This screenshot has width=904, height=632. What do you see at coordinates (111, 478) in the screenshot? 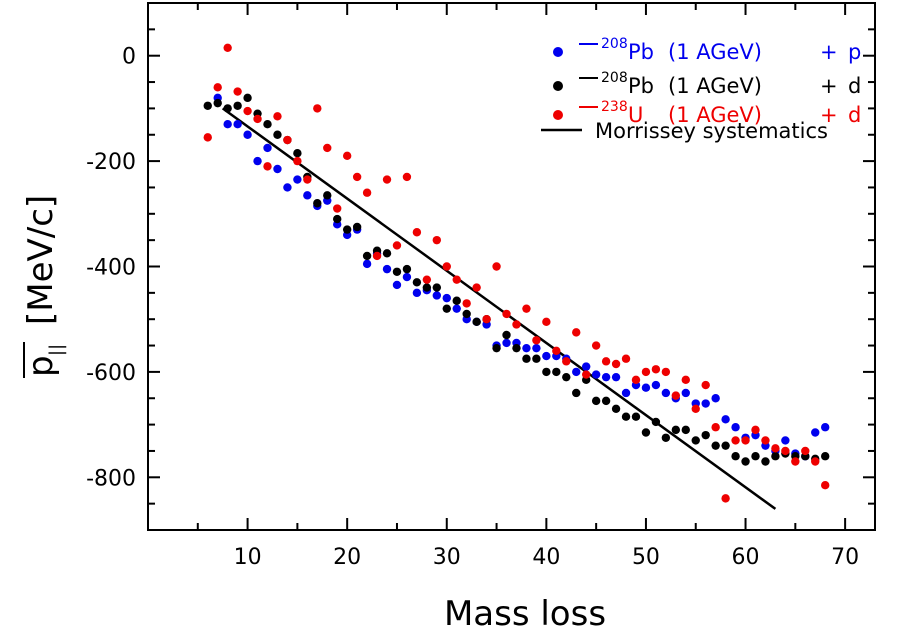
I see `y-tick-label: -800` at bounding box center [111, 478].